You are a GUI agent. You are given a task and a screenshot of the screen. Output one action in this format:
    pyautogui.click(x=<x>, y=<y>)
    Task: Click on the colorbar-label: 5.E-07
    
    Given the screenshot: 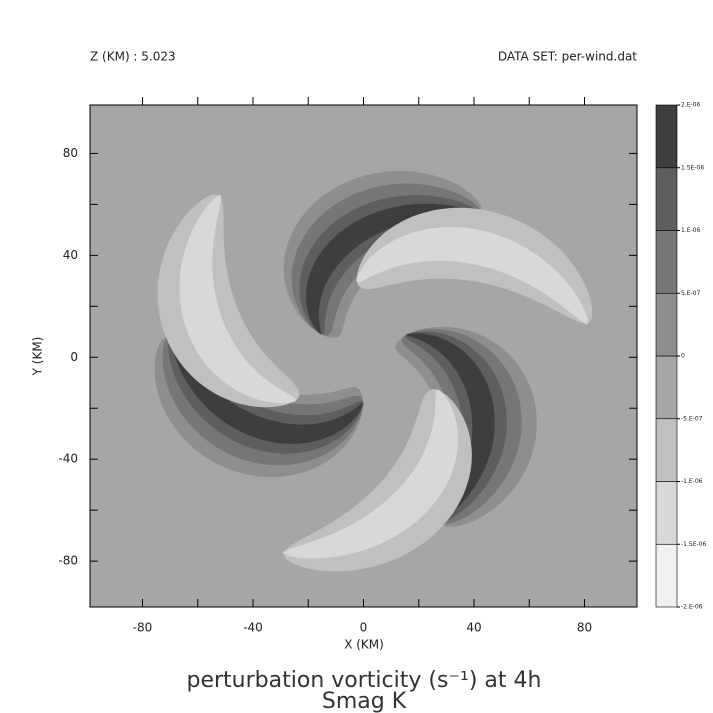 What is the action you would take?
    pyautogui.click(x=690, y=293)
    